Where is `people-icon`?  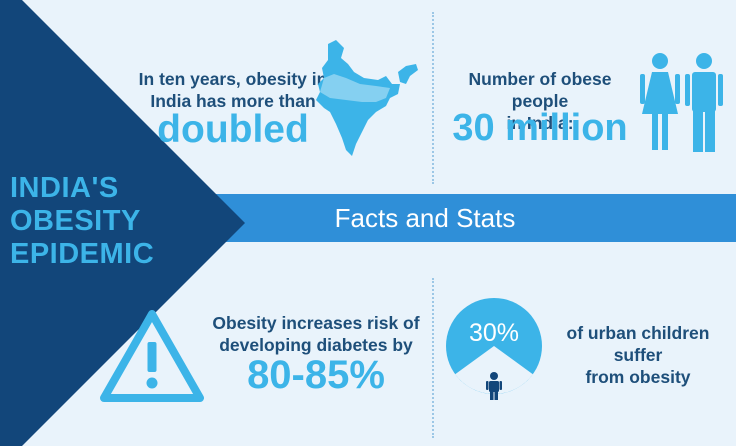 people-icon is located at coordinates (681, 102).